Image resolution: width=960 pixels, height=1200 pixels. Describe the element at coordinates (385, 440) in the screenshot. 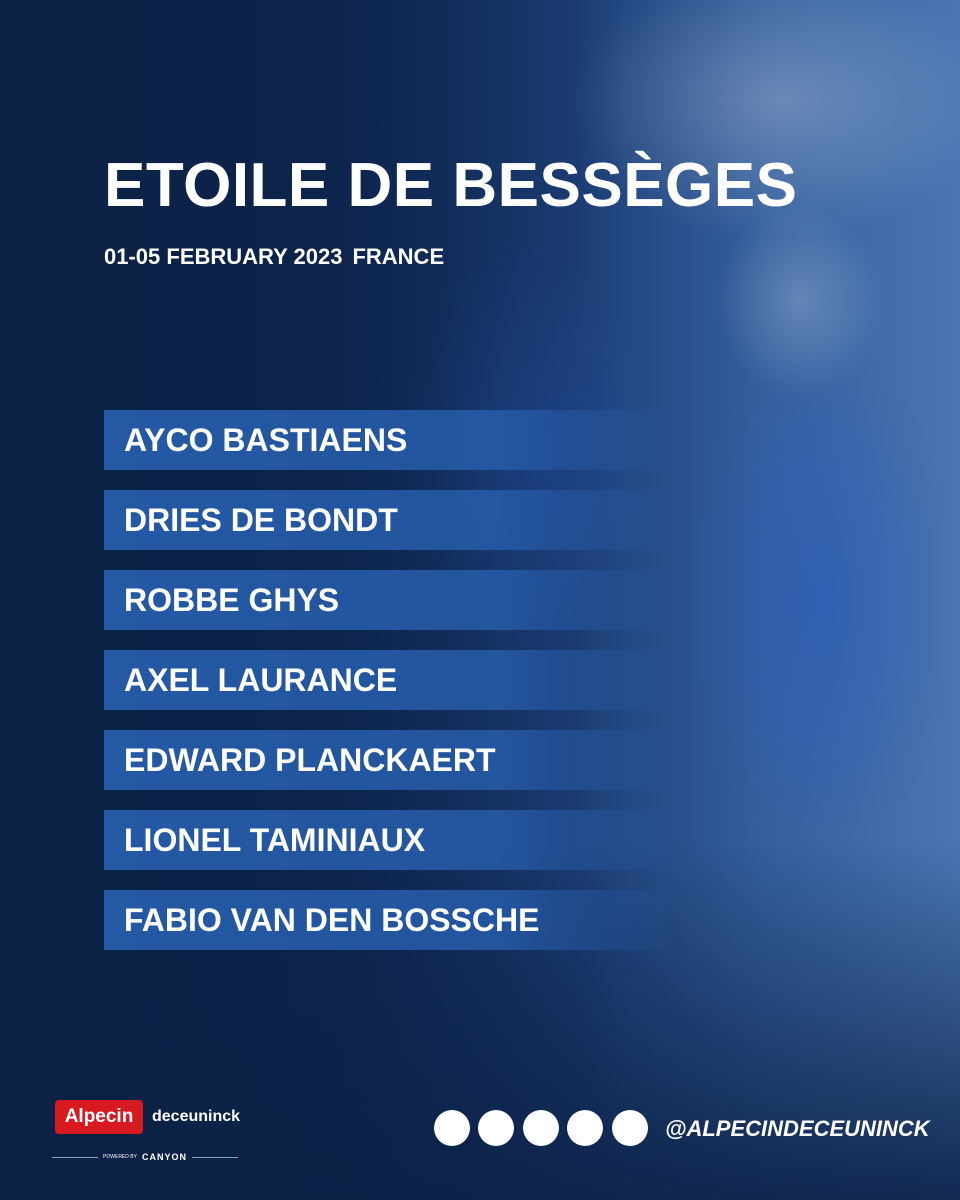

I see `rider-name: AYCO BASTIAENS` at that location.